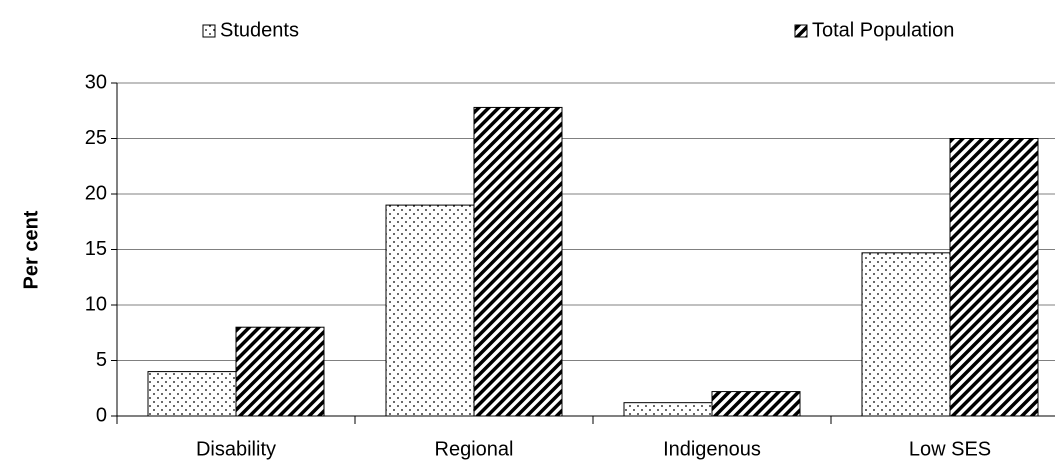 This screenshot has height=463, width=1055. What do you see at coordinates (96, 193) in the screenshot?
I see `y-tick-label: 20` at bounding box center [96, 193].